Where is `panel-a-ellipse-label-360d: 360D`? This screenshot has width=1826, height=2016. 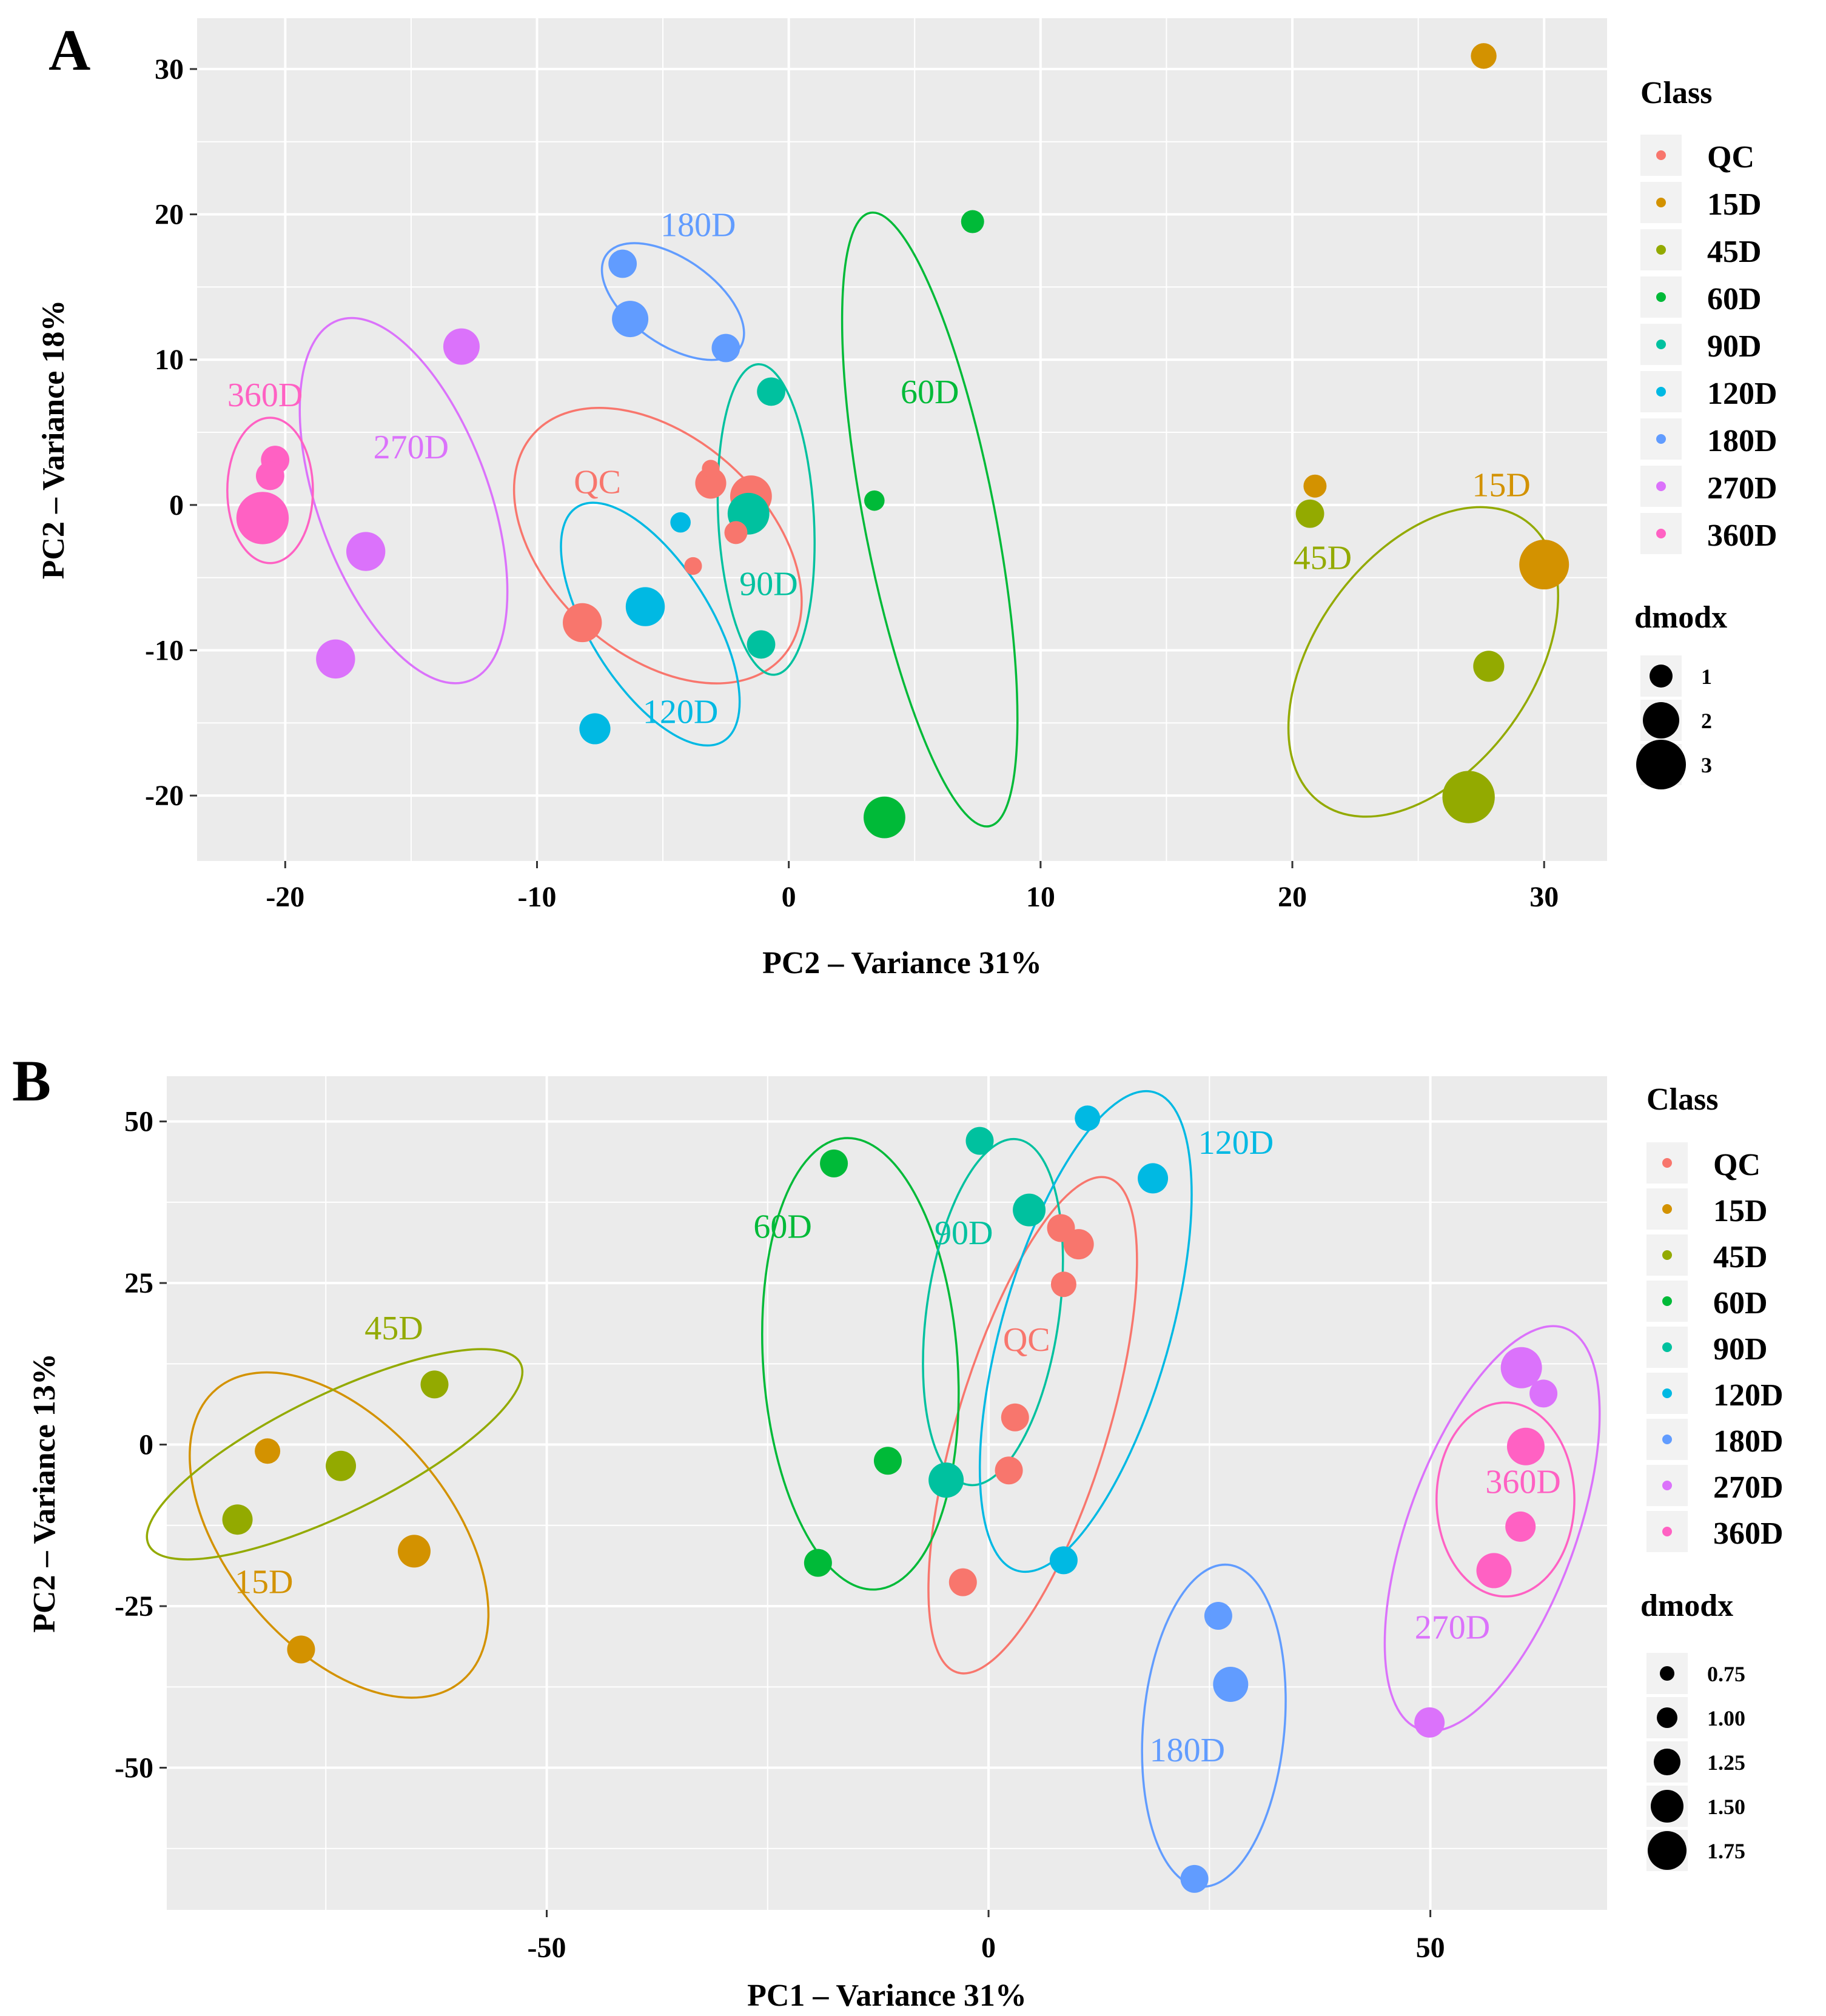 panel-a-ellipse-label-360d: 360D is located at coordinates (265, 396).